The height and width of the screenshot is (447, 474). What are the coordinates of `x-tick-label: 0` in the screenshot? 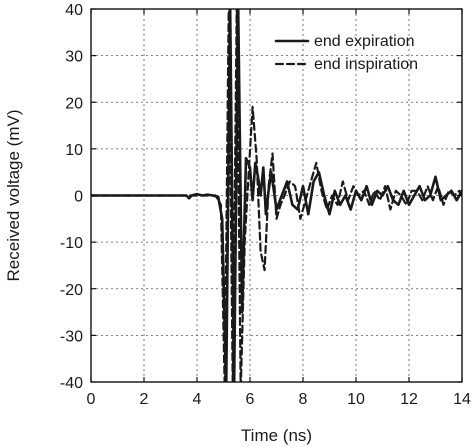 It's located at (91, 399).